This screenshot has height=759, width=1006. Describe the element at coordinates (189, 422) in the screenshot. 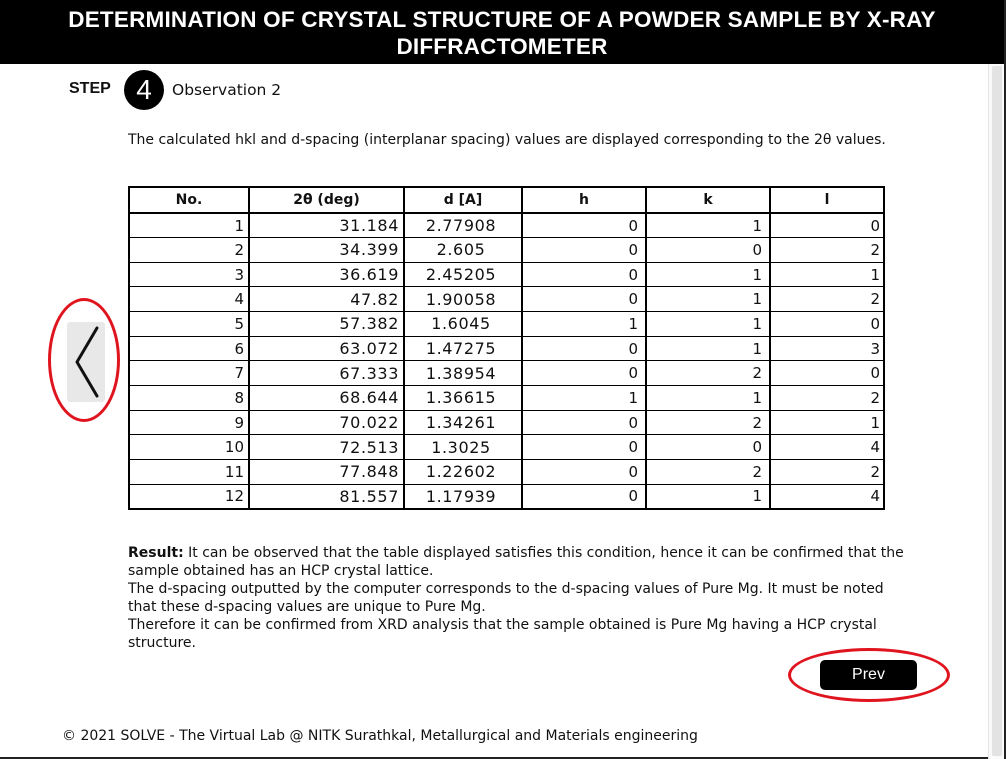

I see `cell-no: 9` at that location.